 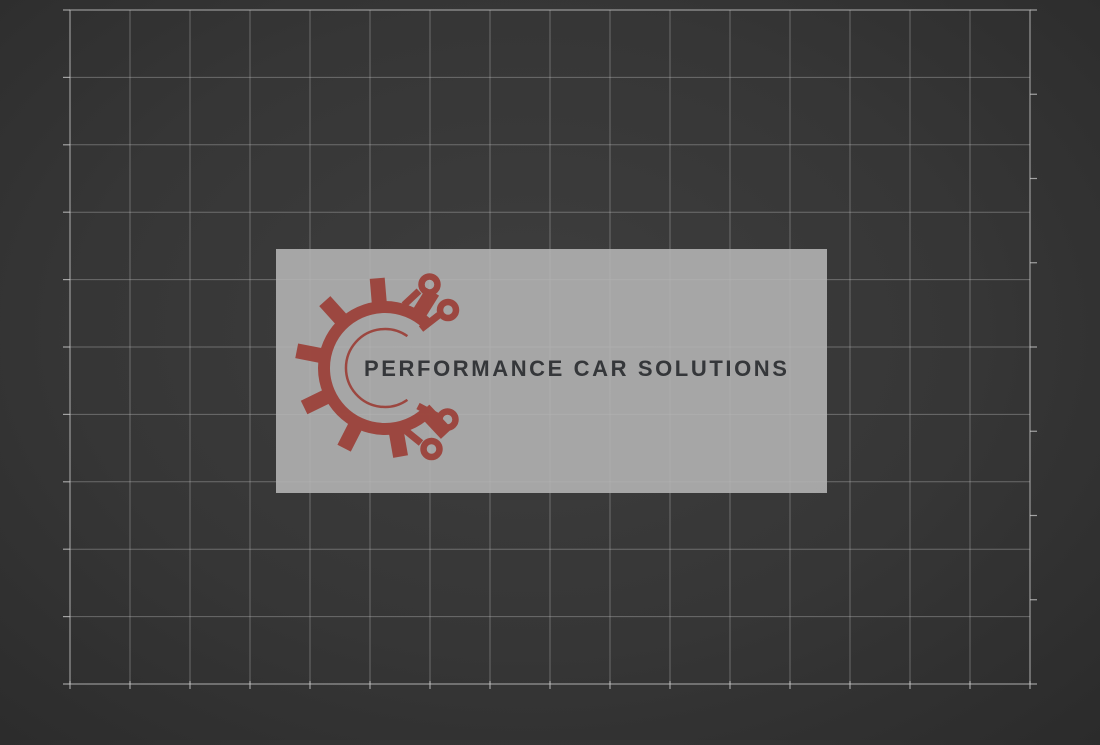 I want to click on gear-circuit-logo-icon, so click(x=377, y=367).